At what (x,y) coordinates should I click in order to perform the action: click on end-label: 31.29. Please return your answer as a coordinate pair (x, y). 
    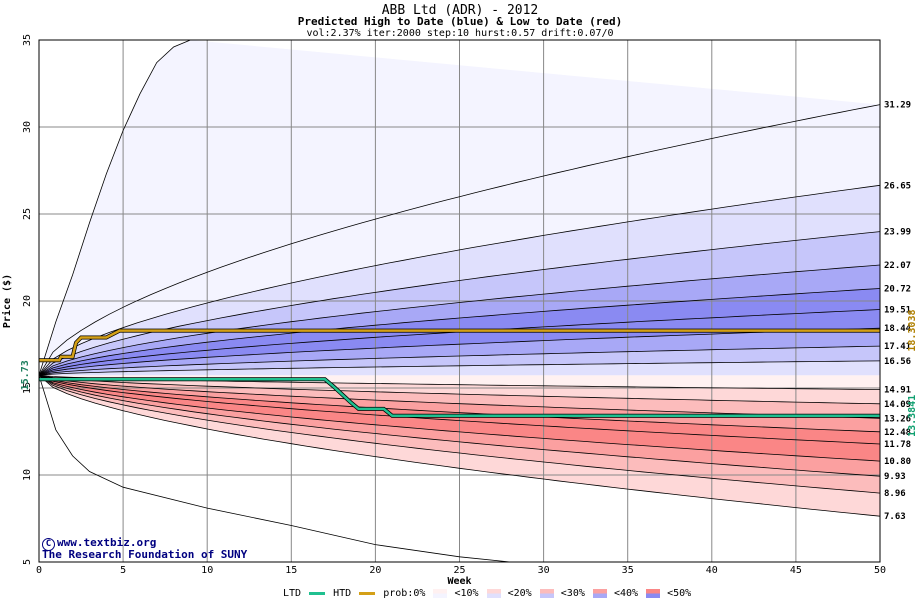
    Looking at the image, I should click on (897, 106).